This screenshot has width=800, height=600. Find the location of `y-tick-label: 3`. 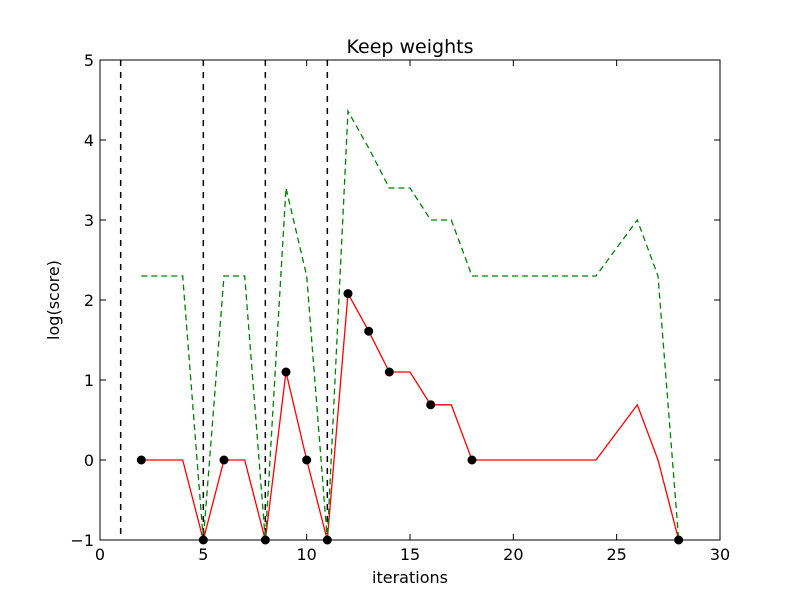

y-tick-label: 3 is located at coordinates (89, 220).